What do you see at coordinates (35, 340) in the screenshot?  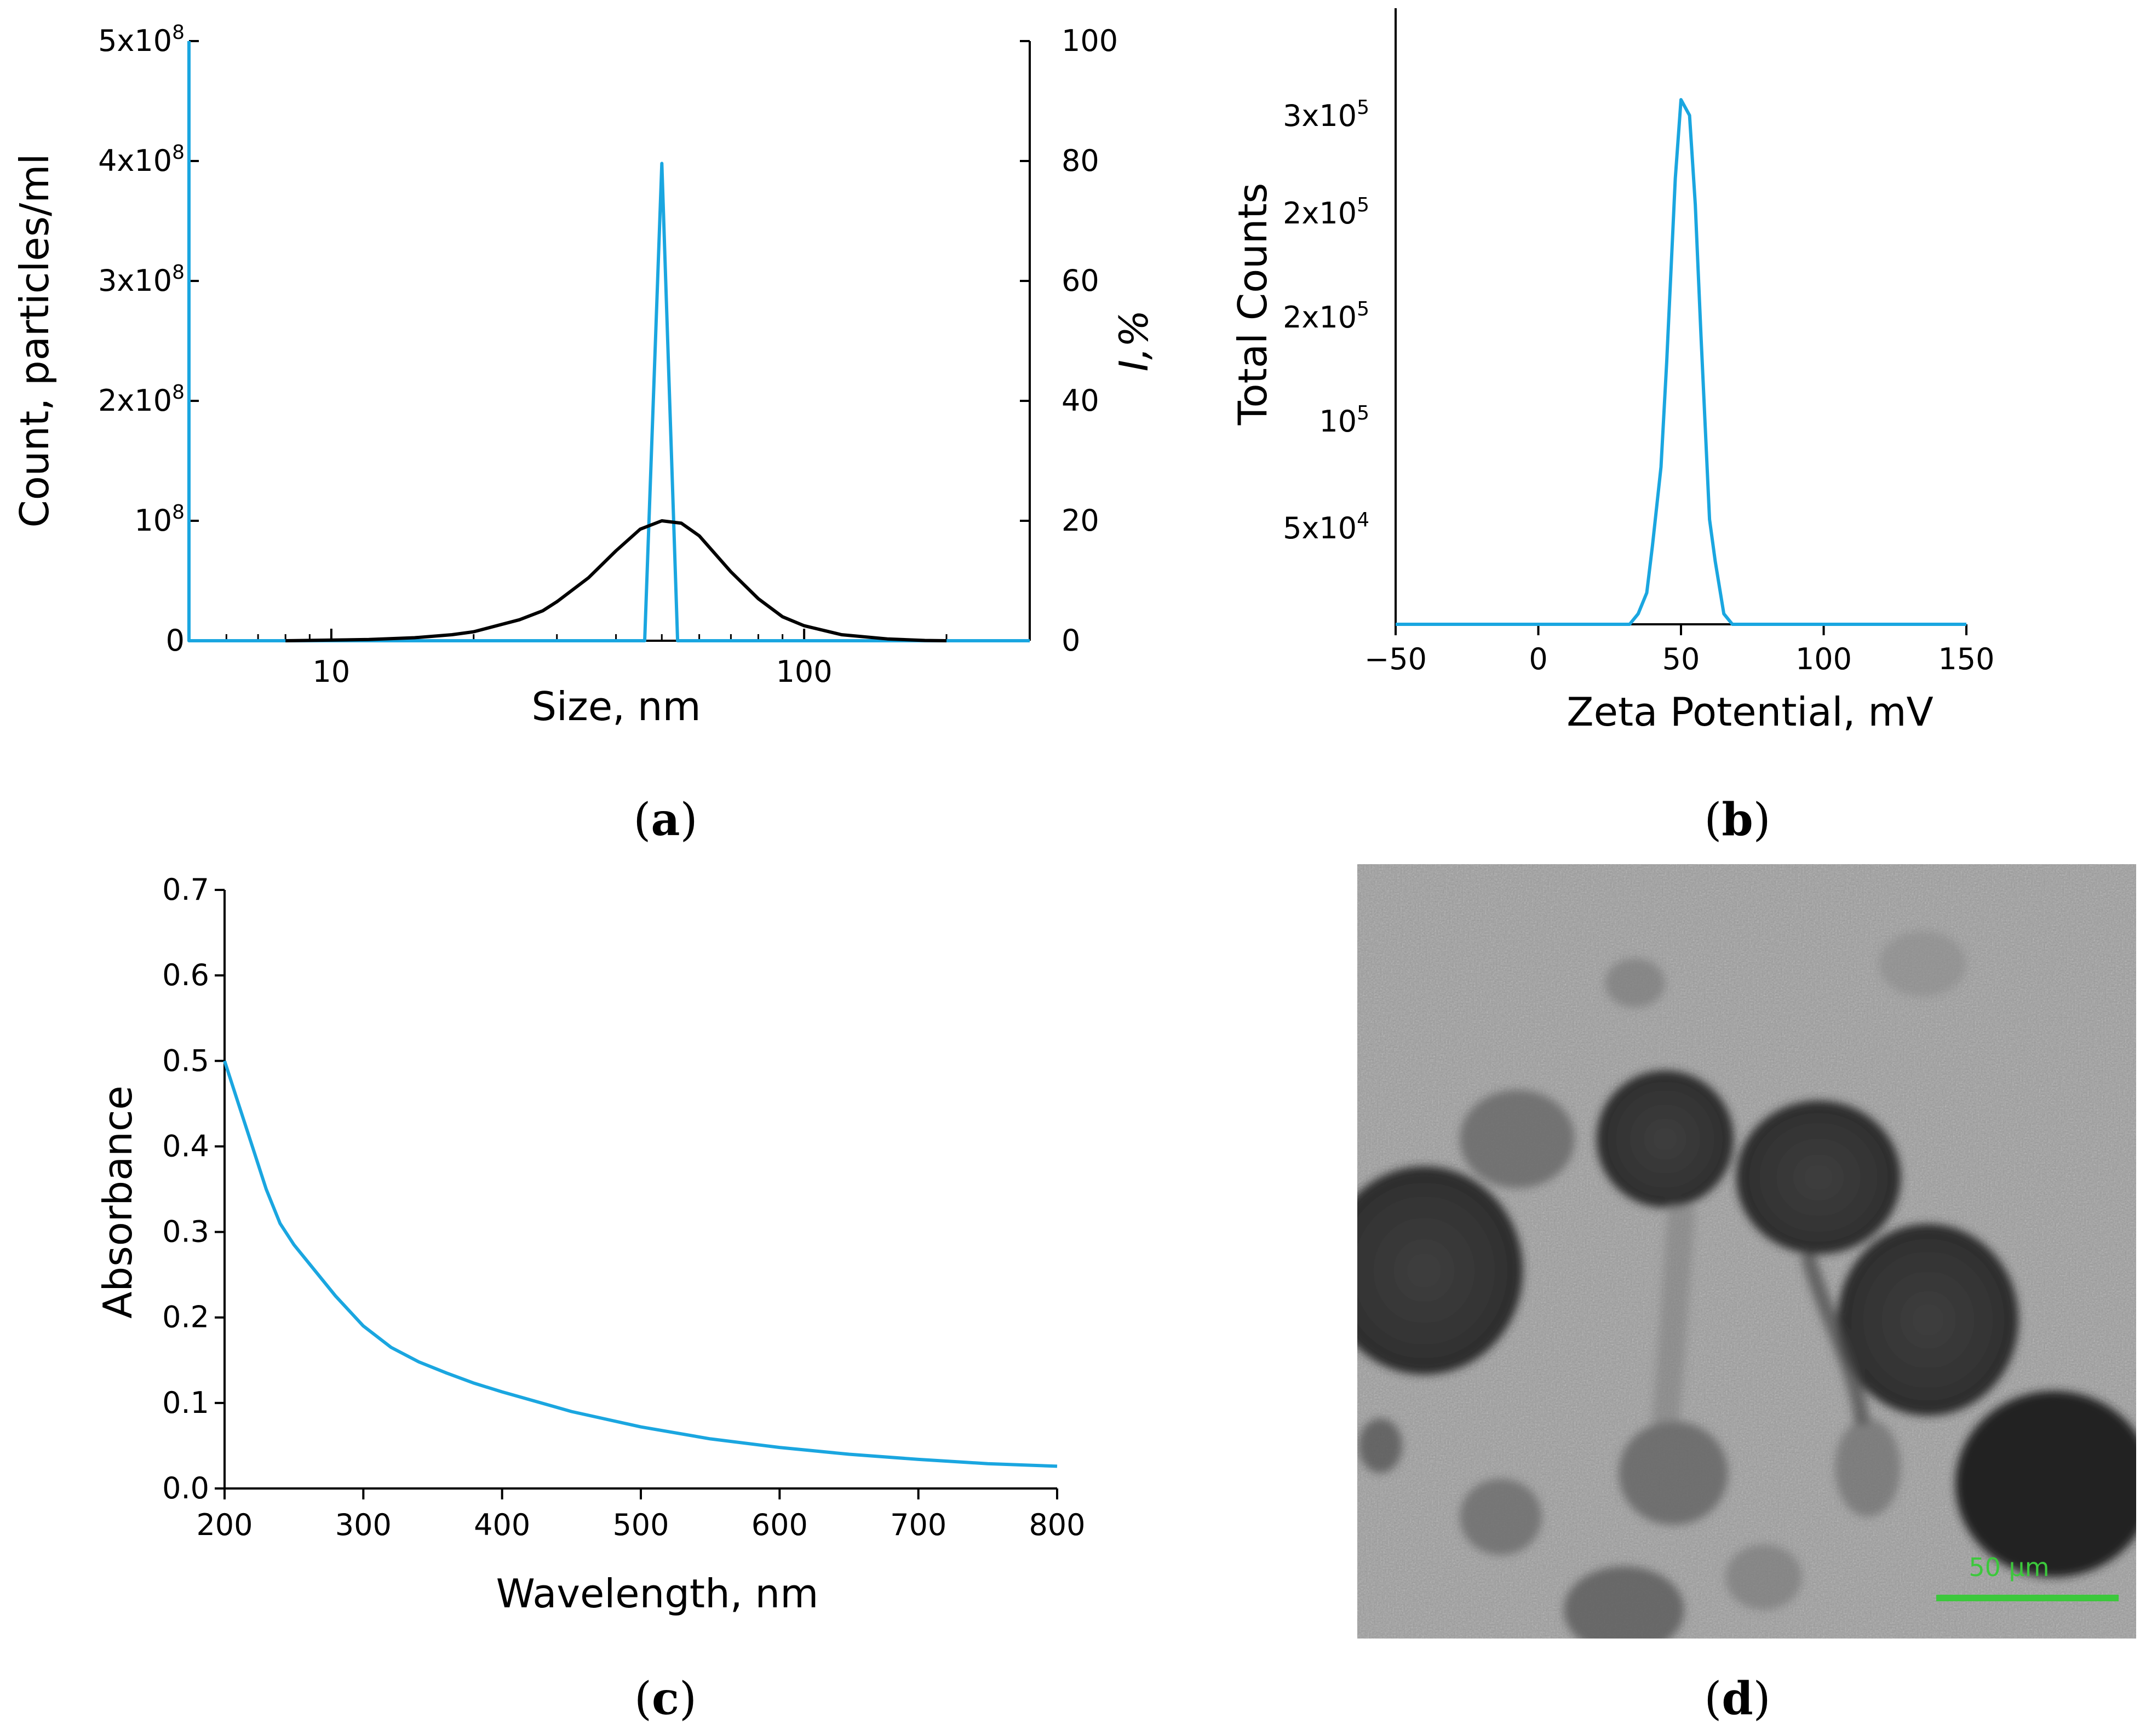 I see `panel-a-y-label: Count, particles/ml` at bounding box center [35, 340].